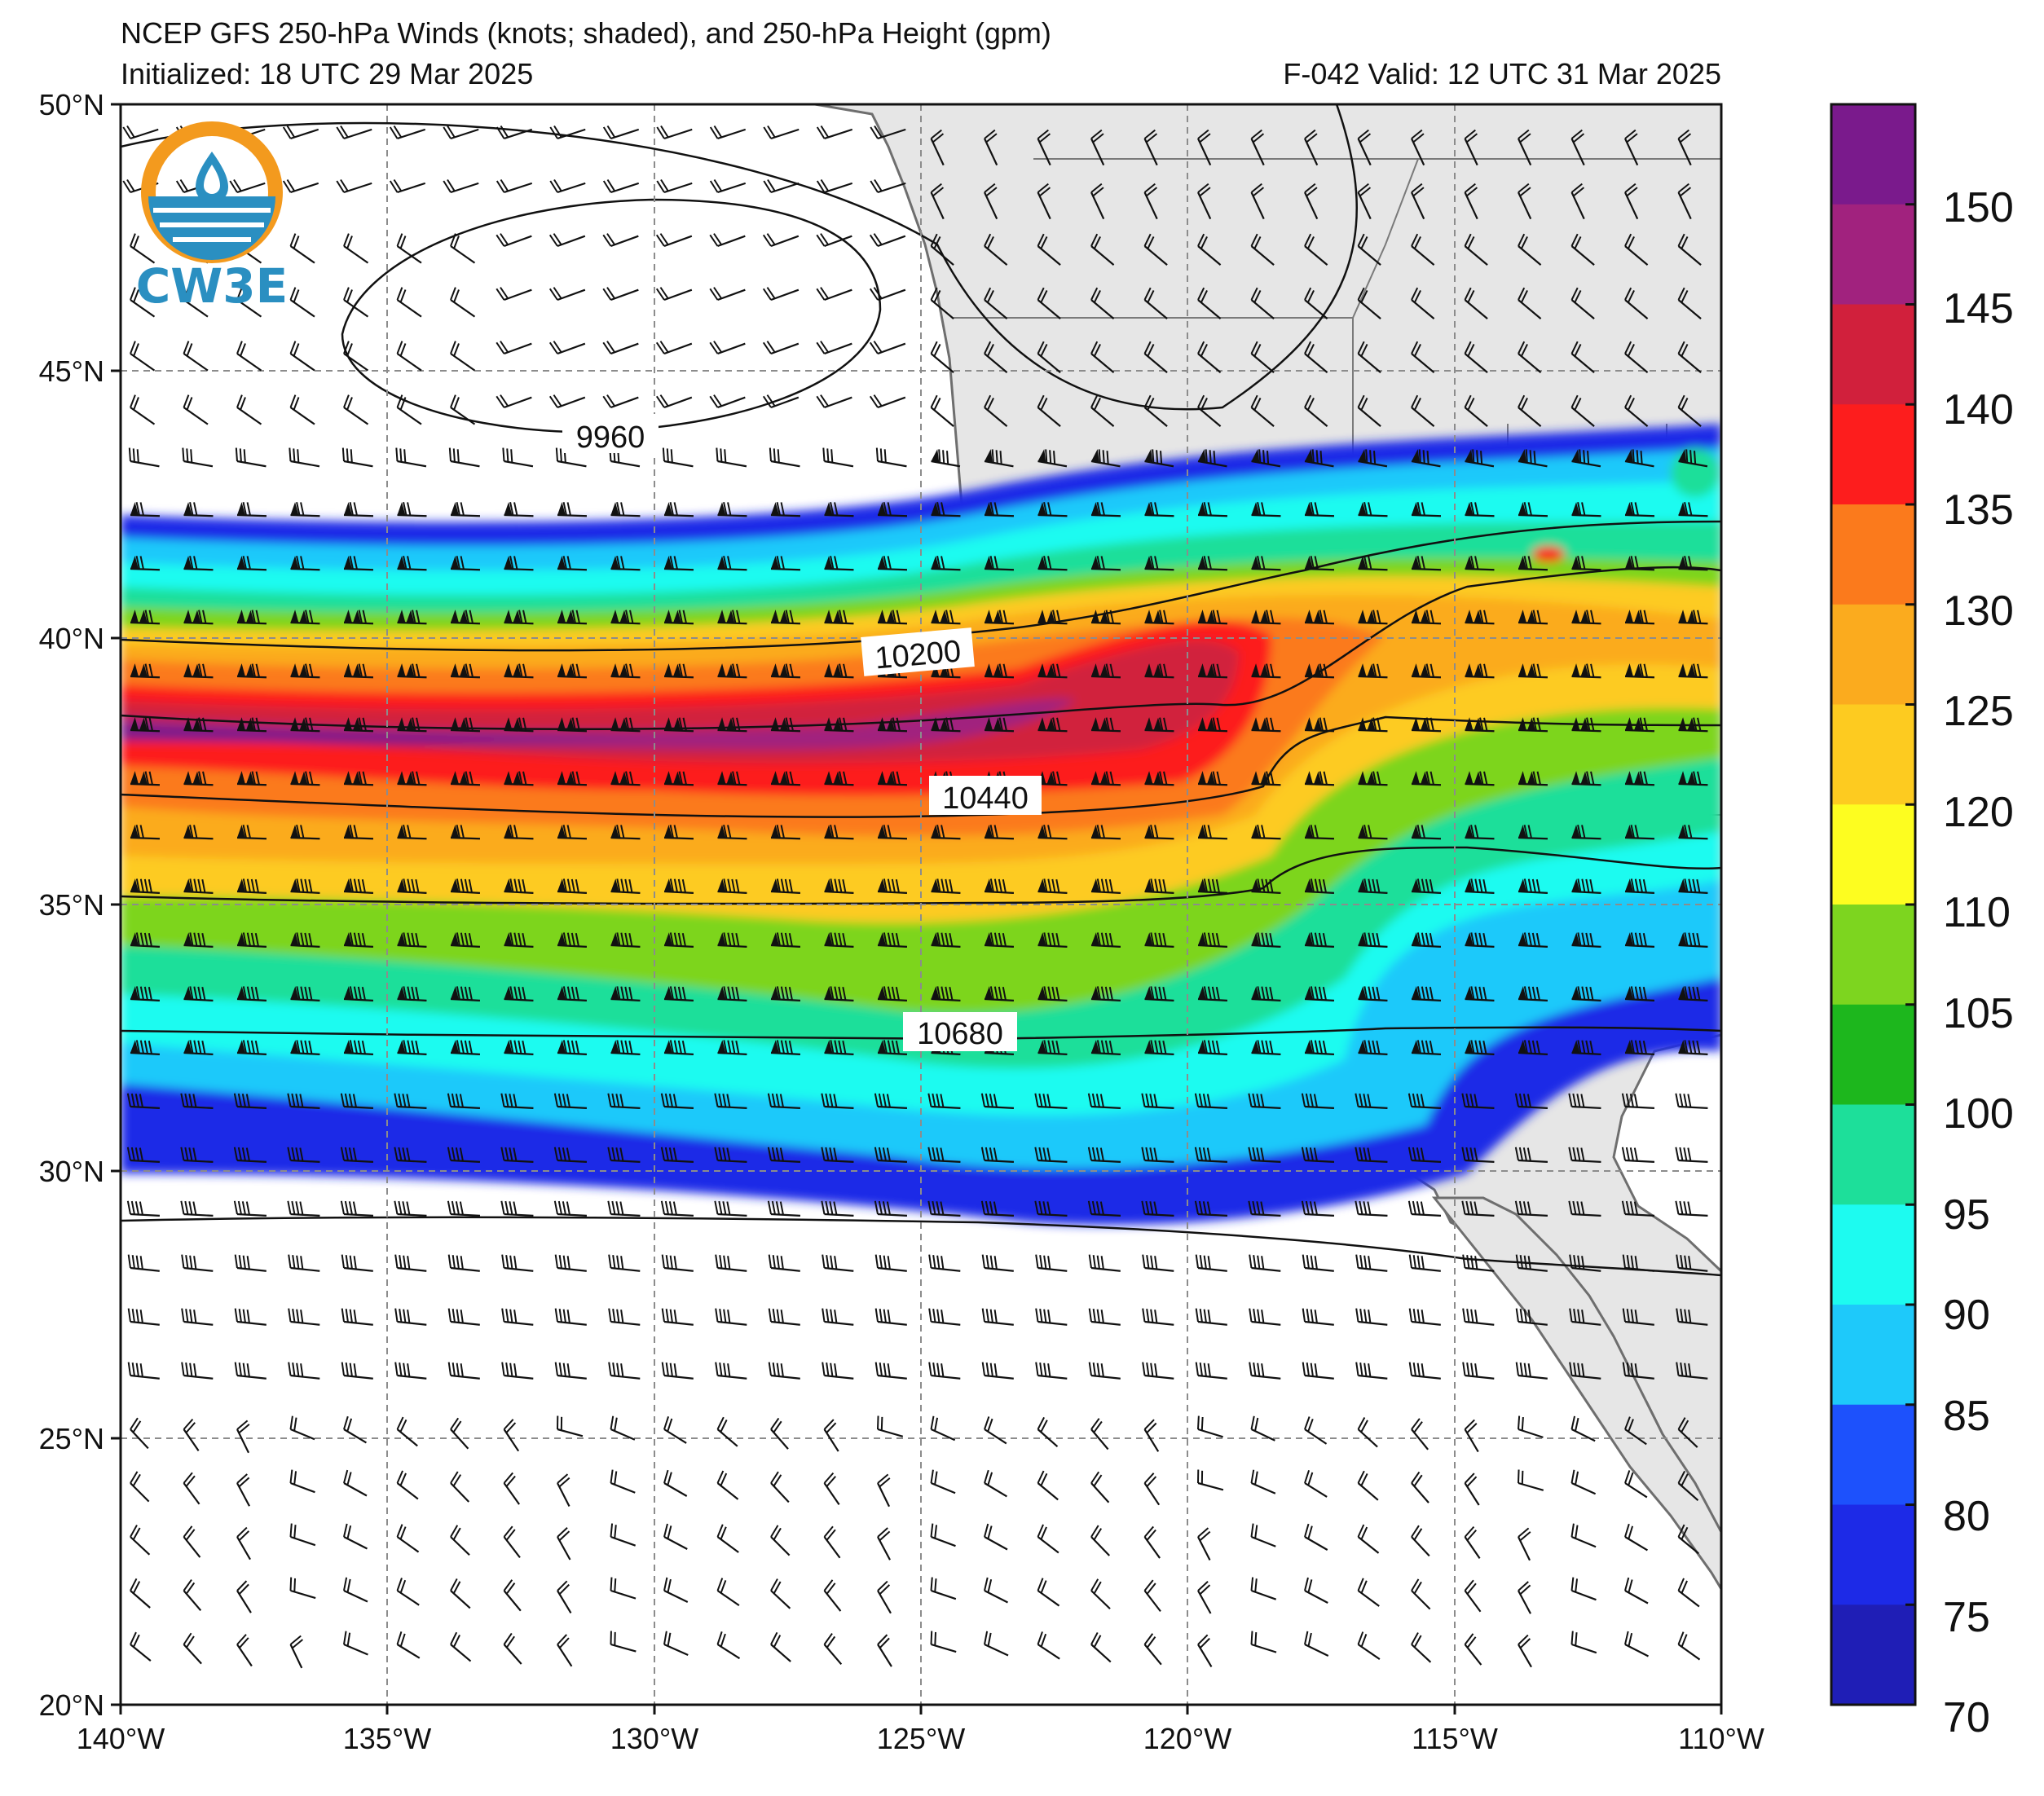 The width and height of the screenshot is (2044, 1796). I want to click on lat-label: 30°N, so click(71, 1171).